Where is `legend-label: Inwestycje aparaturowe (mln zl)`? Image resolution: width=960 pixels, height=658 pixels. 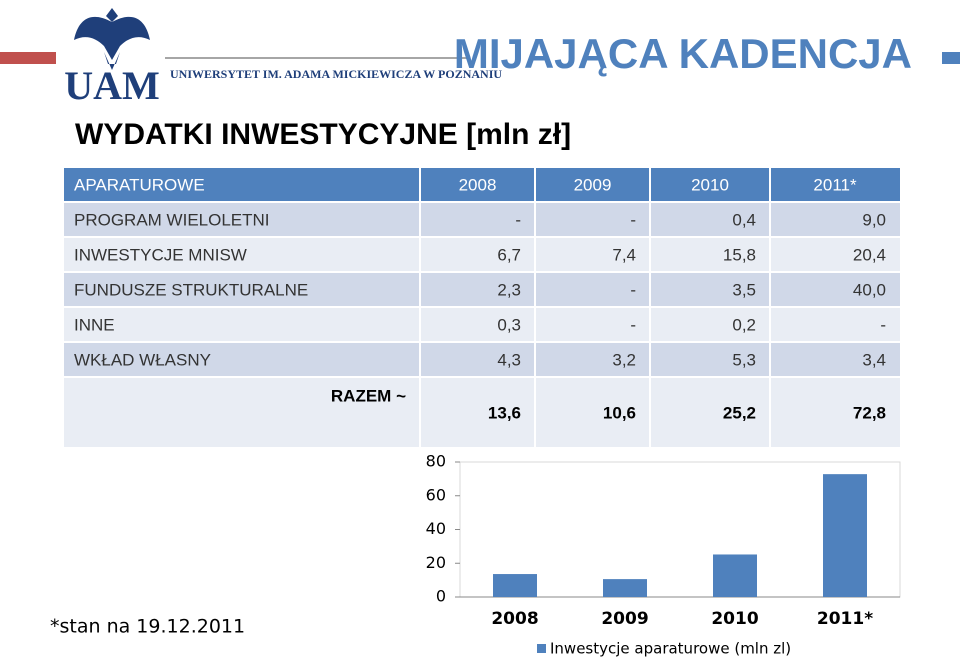
legend-label: Inwestycje aparaturowe (mln zl) is located at coordinates (670, 649).